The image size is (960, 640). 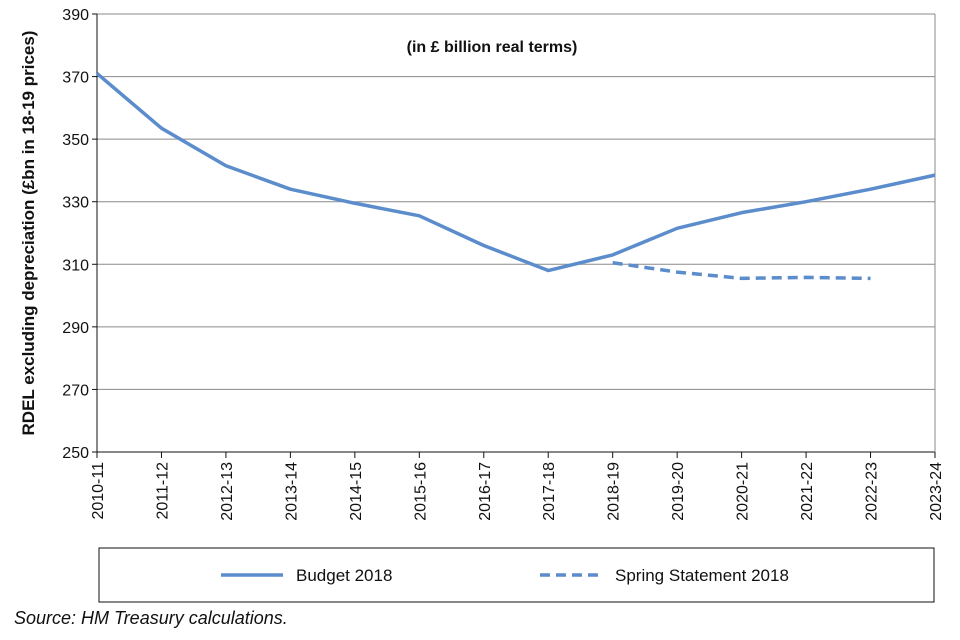 I want to click on x-tick-label: 2018-19, so click(x=614, y=491).